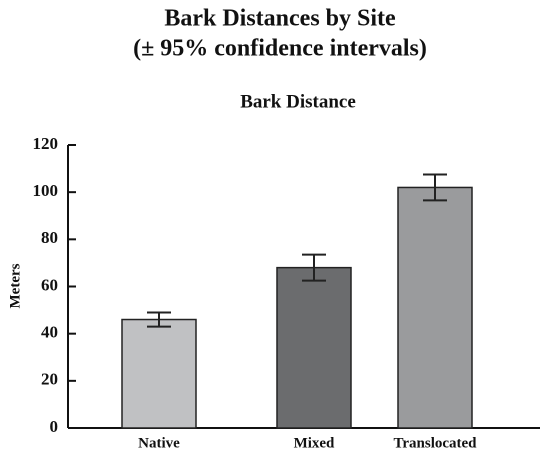  I want to click on x-tick-label: Native, so click(159, 443).